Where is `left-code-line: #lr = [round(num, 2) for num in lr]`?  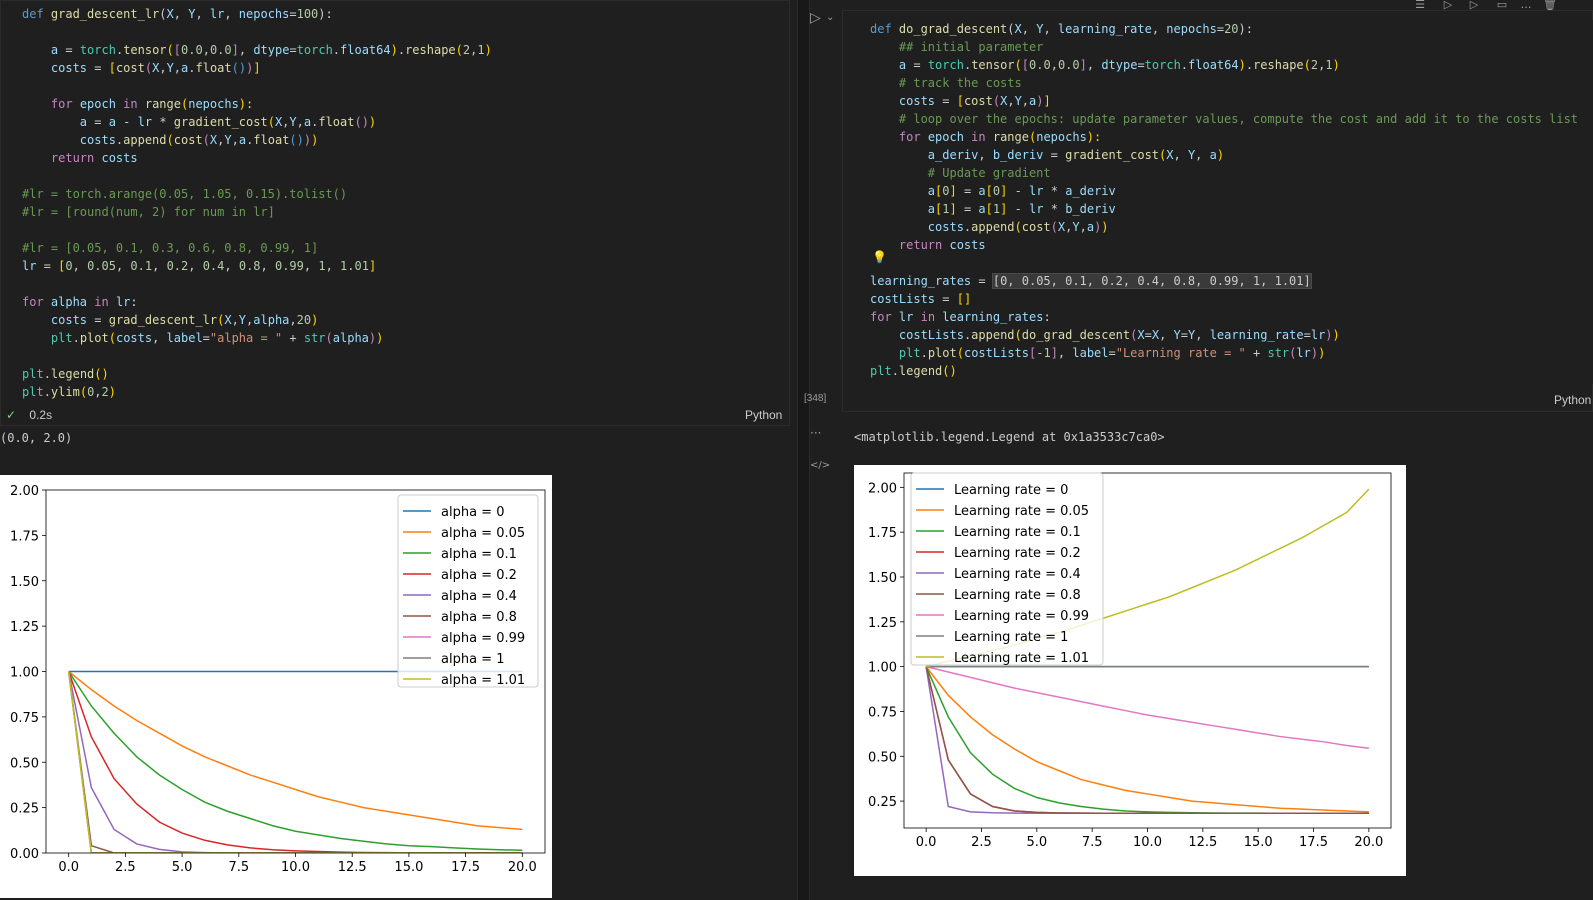
left-code-line: #lr = [round(num, 2) for num in lr] is located at coordinates (257, 212).